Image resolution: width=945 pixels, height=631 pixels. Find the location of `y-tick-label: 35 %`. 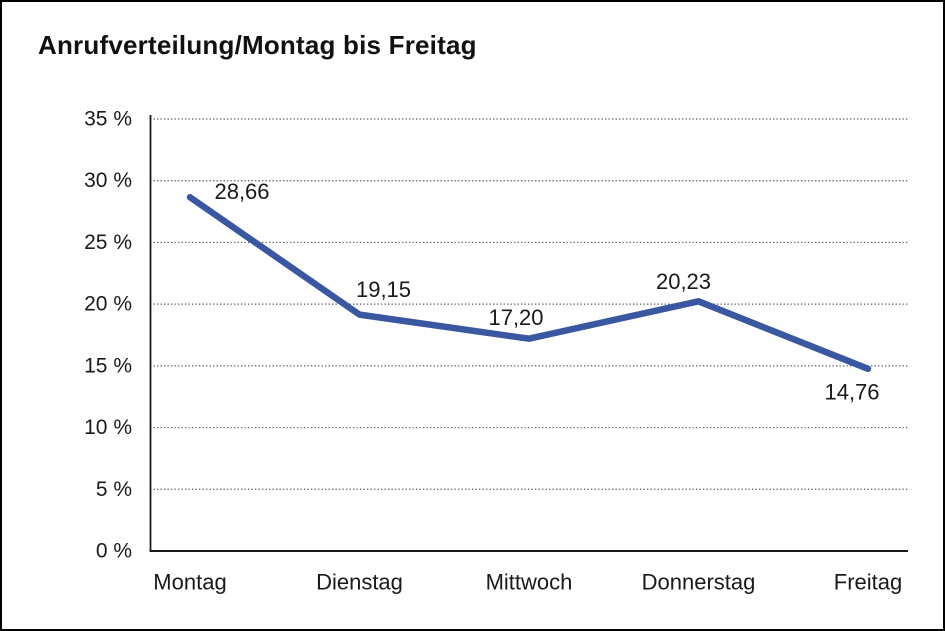

y-tick-label: 35 % is located at coordinates (108, 119).